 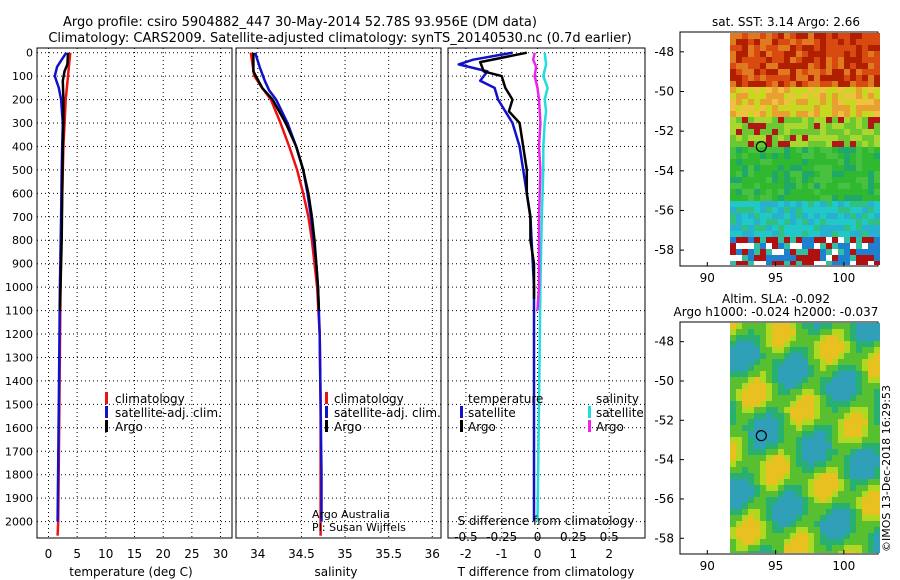 What do you see at coordinates (482, 427) in the screenshot?
I see `legend-label-t-argo: Argo` at bounding box center [482, 427].